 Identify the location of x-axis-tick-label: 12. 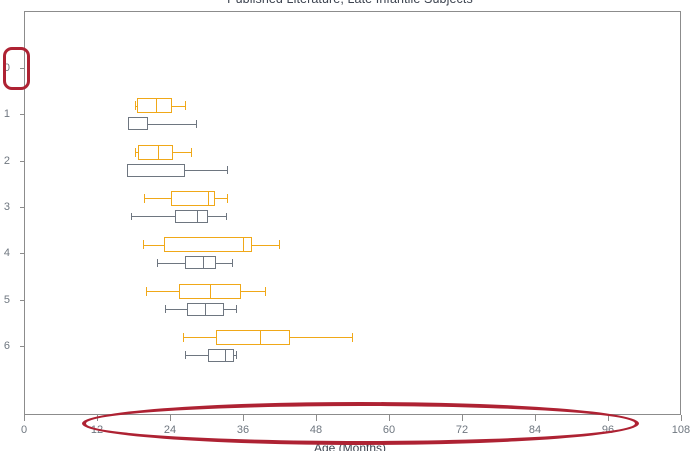
(97, 430).